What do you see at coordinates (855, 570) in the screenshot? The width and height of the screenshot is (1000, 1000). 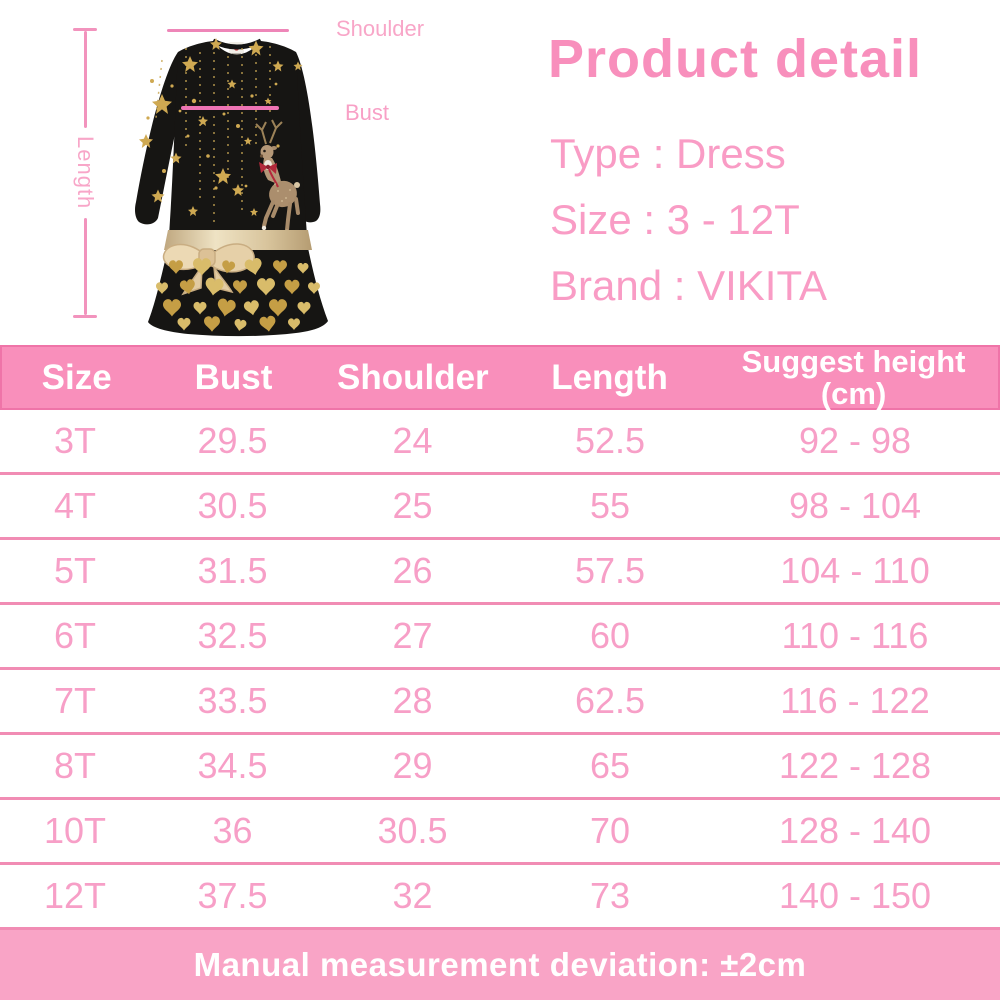 I see `cell-height: 104 - 110` at bounding box center [855, 570].